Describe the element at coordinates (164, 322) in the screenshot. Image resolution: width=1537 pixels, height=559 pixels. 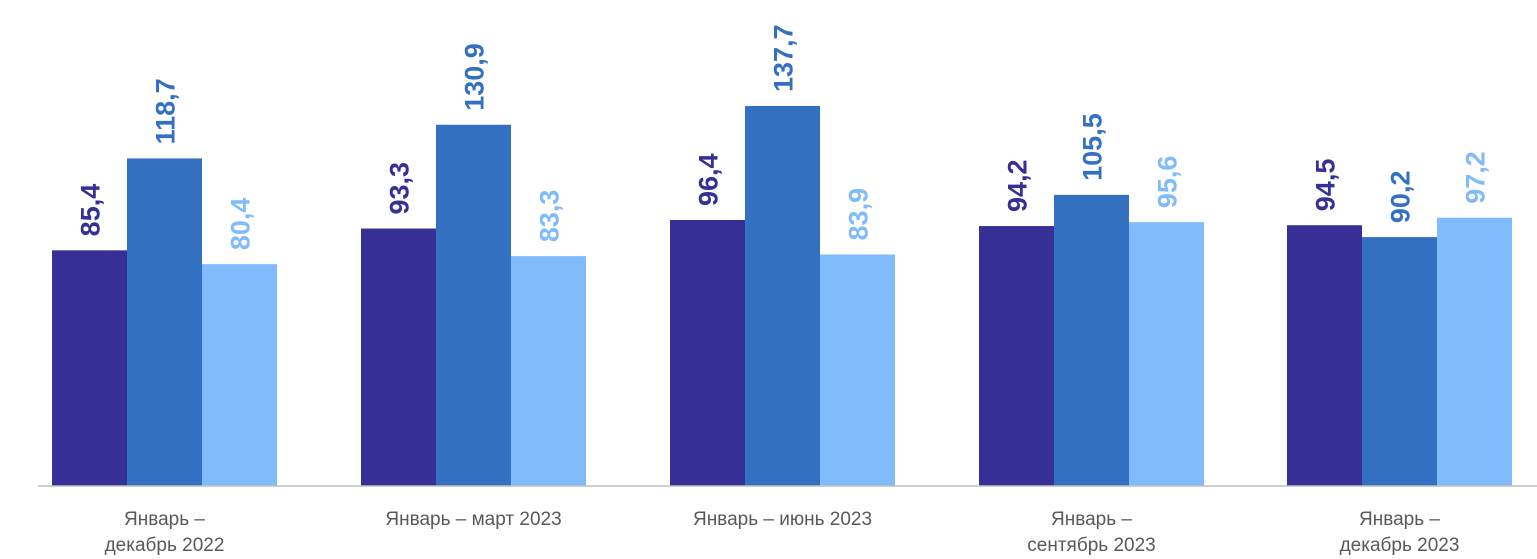
I see `bar-s2-c1` at that location.